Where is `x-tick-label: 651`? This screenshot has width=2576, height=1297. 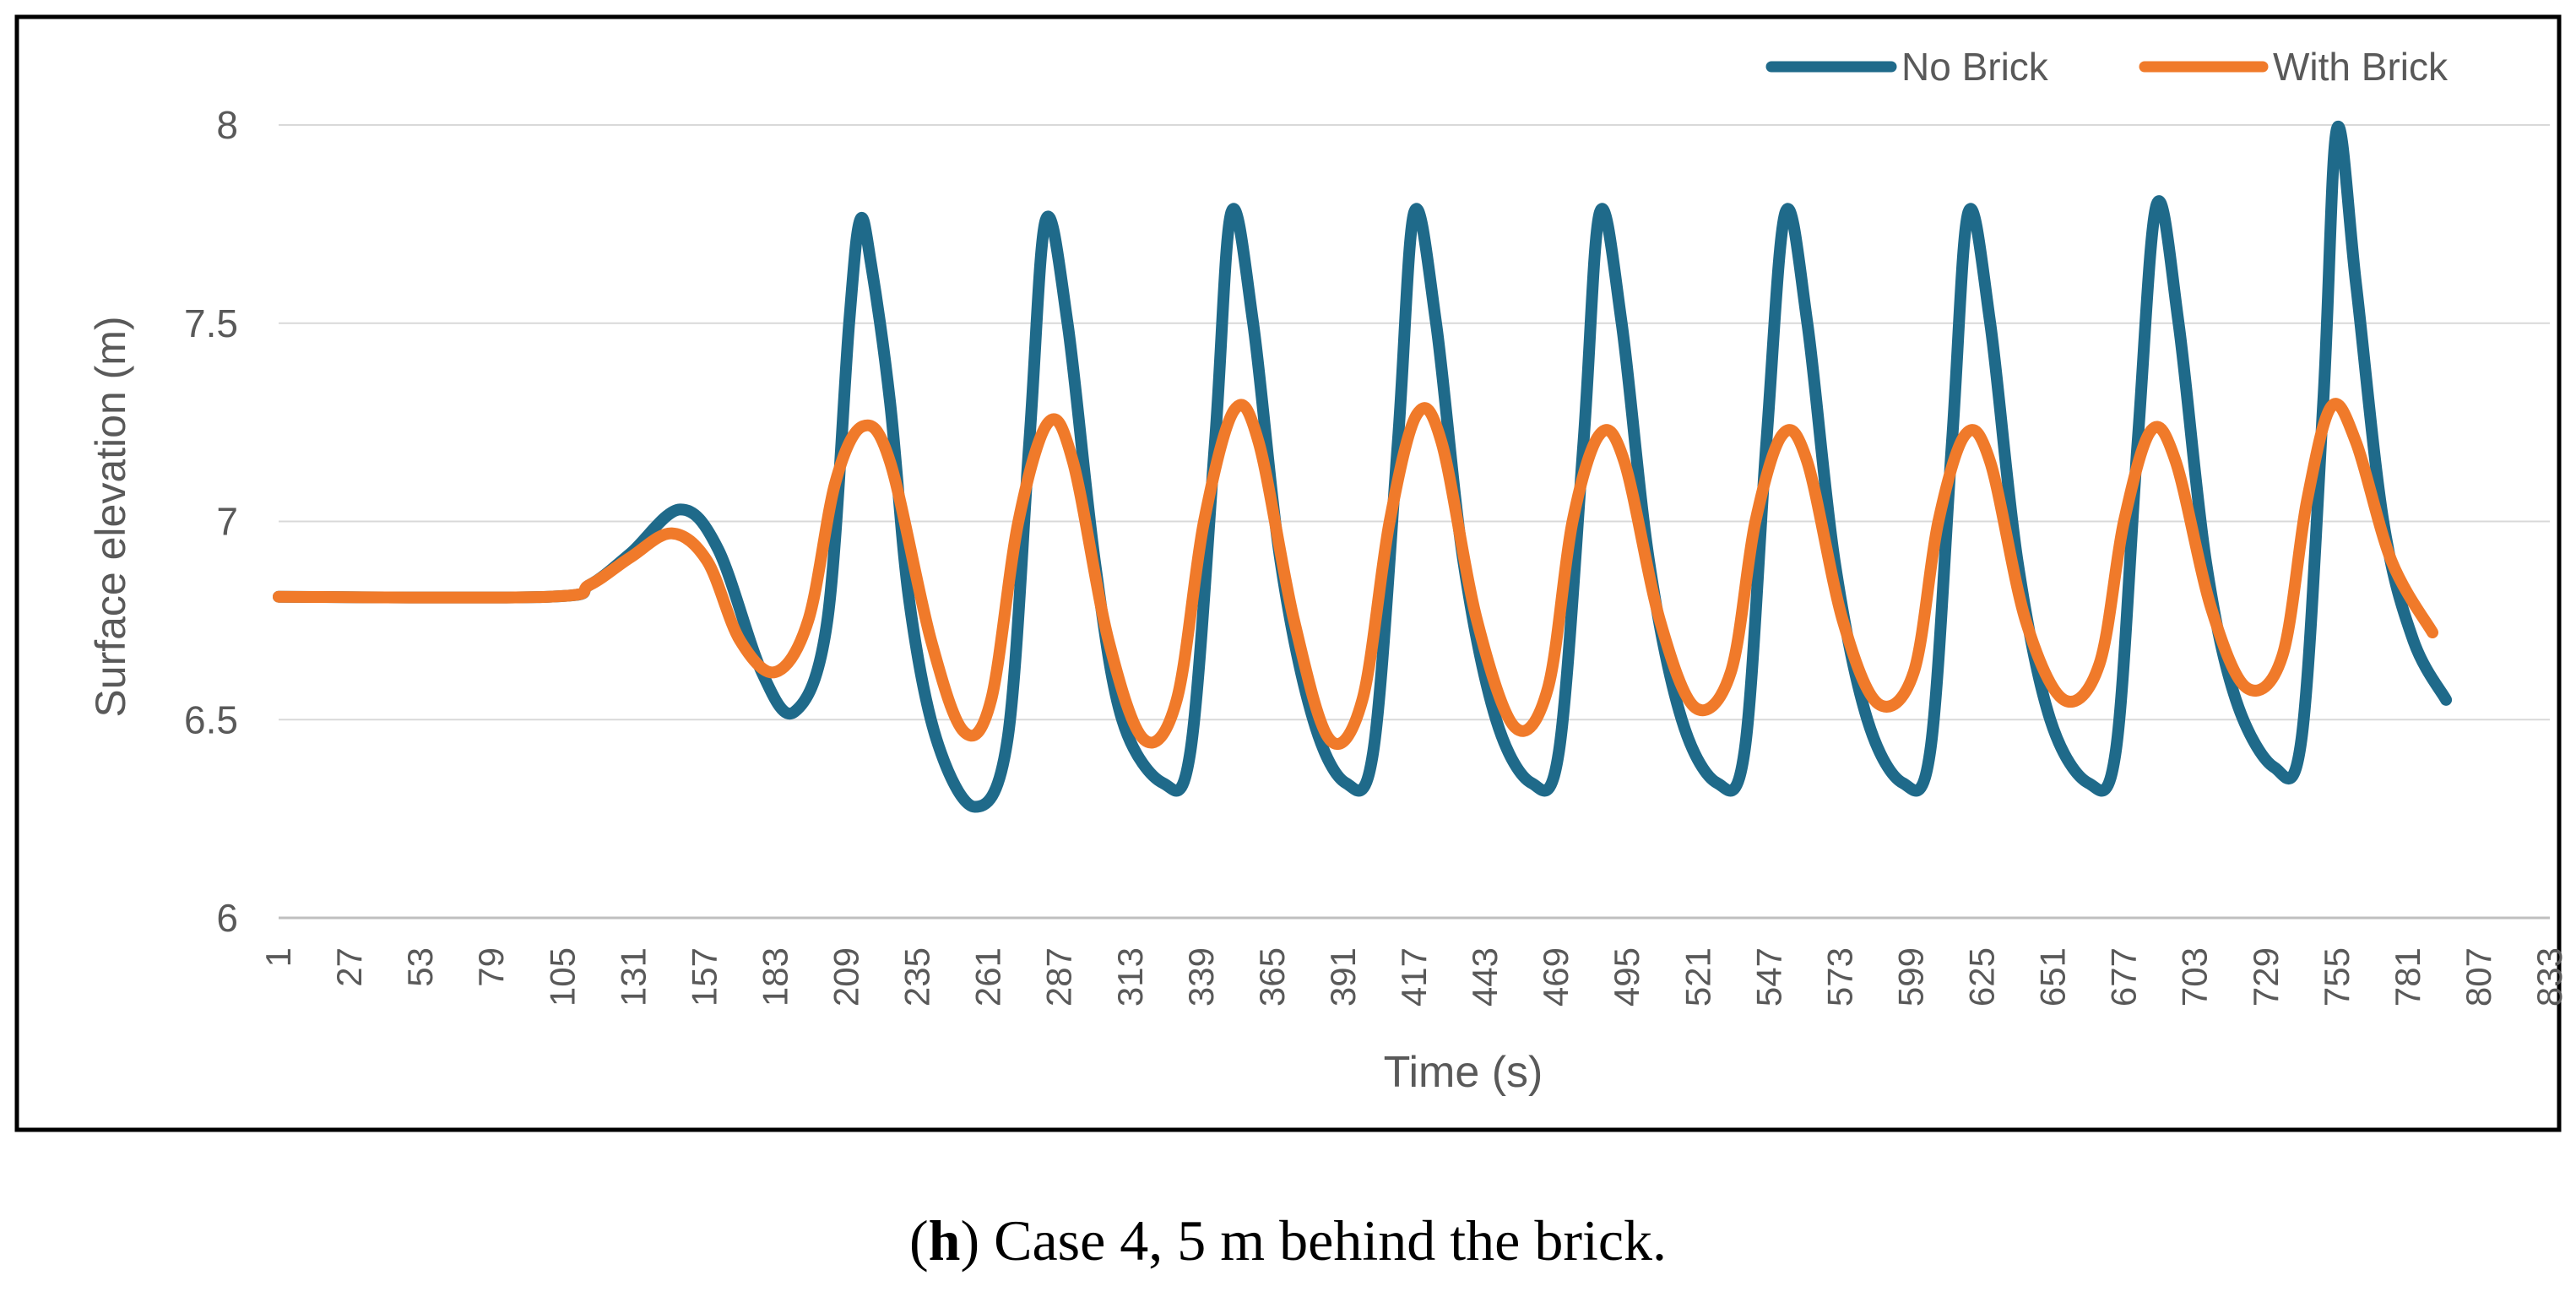 x-tick-label: 651 is located at coordinates (2053, 977).